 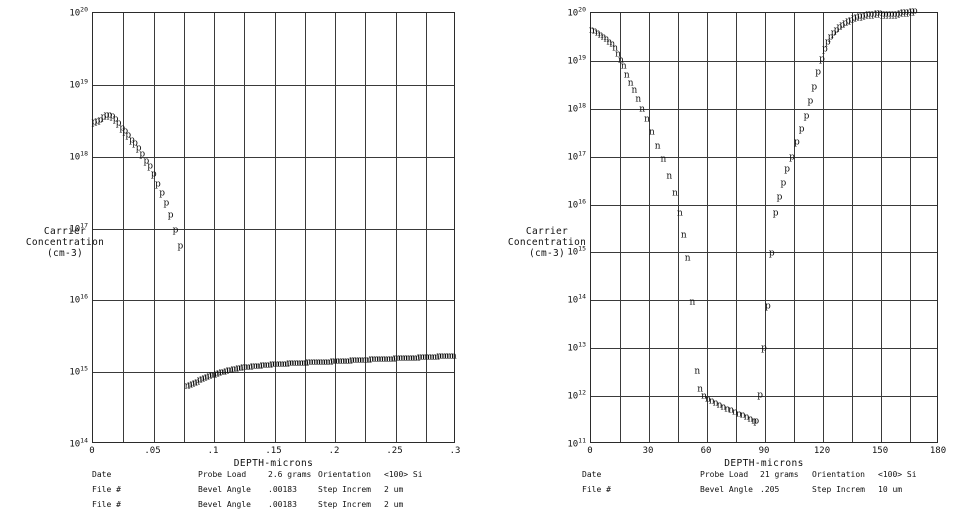 What do you see at coordinates (890, 489) in the screenshot?
I see `footer-value: 10 um` at bounding box center [890, 489].